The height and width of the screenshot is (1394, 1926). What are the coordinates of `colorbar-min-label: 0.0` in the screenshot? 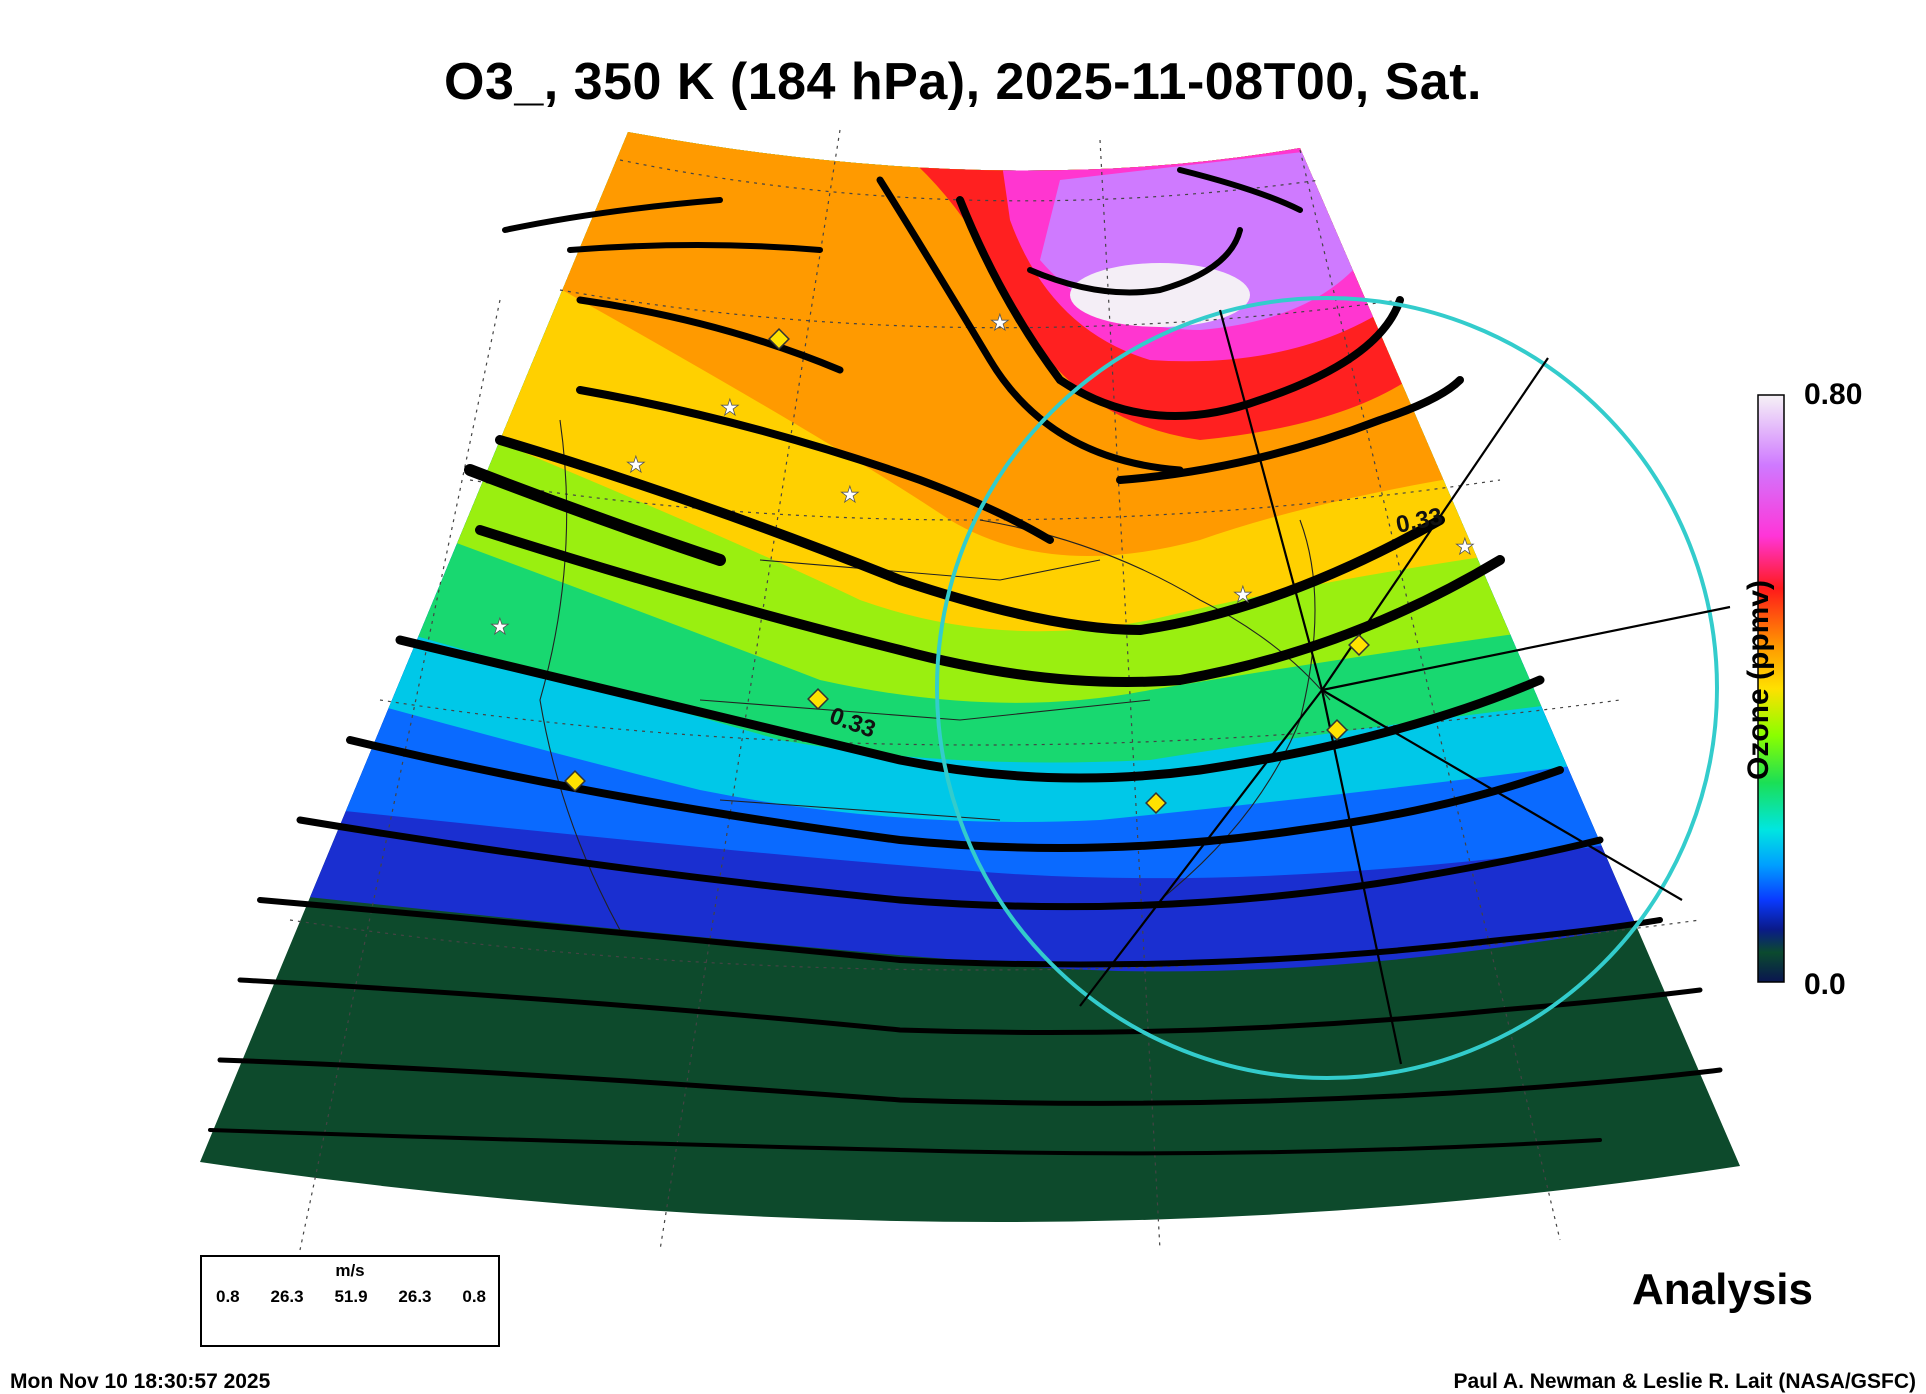 It's located at (1825, 984).